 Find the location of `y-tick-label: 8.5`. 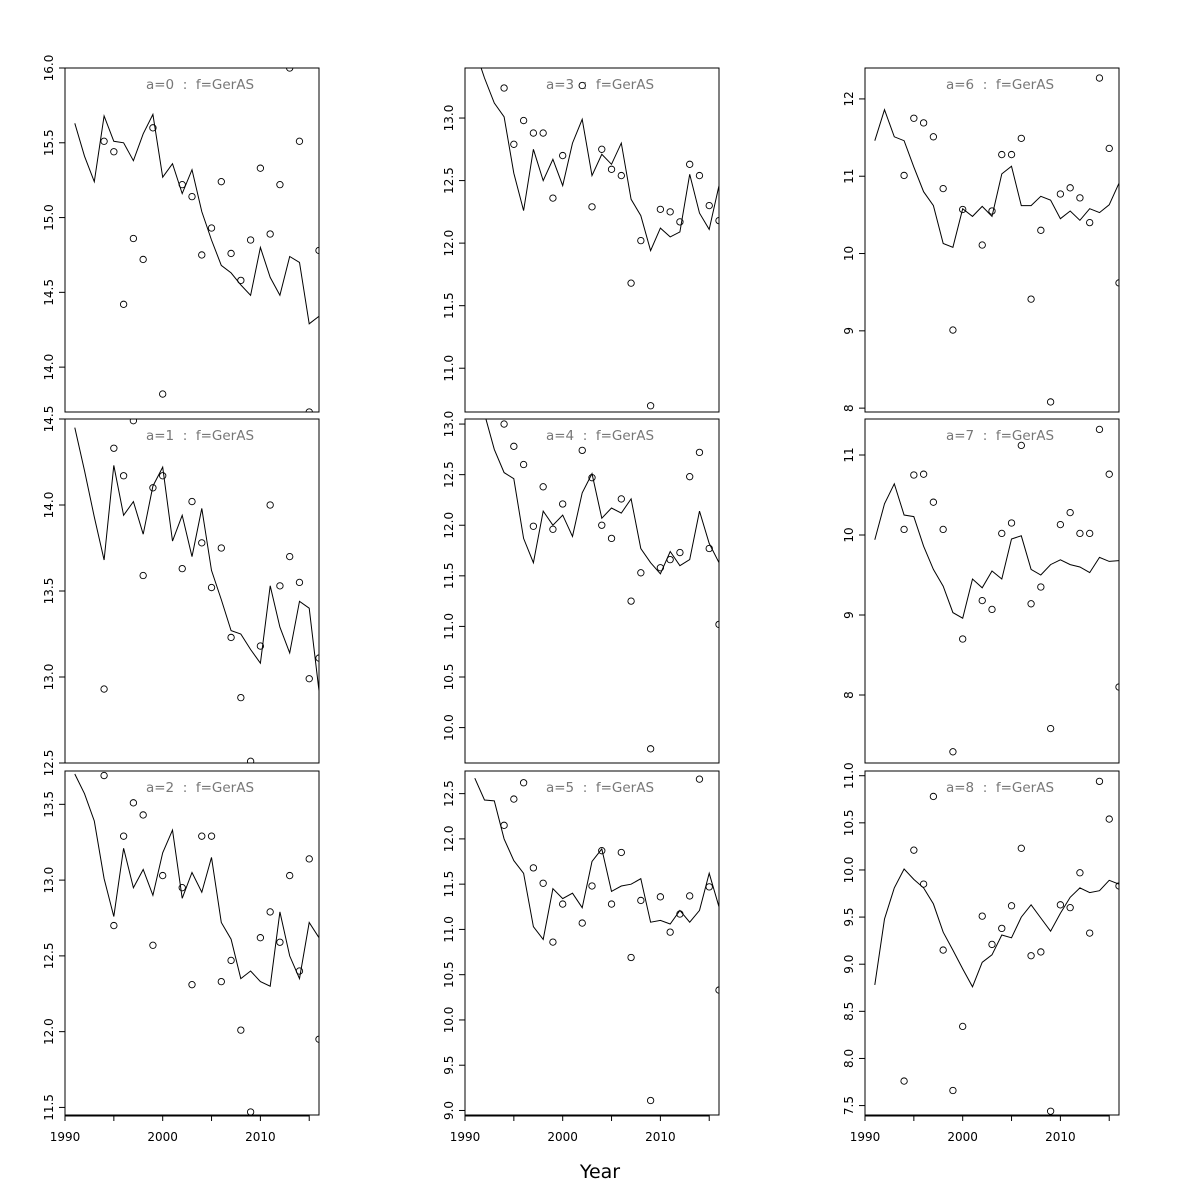

y-tick-label: 8.5 is located at coordinates (849, 1011).